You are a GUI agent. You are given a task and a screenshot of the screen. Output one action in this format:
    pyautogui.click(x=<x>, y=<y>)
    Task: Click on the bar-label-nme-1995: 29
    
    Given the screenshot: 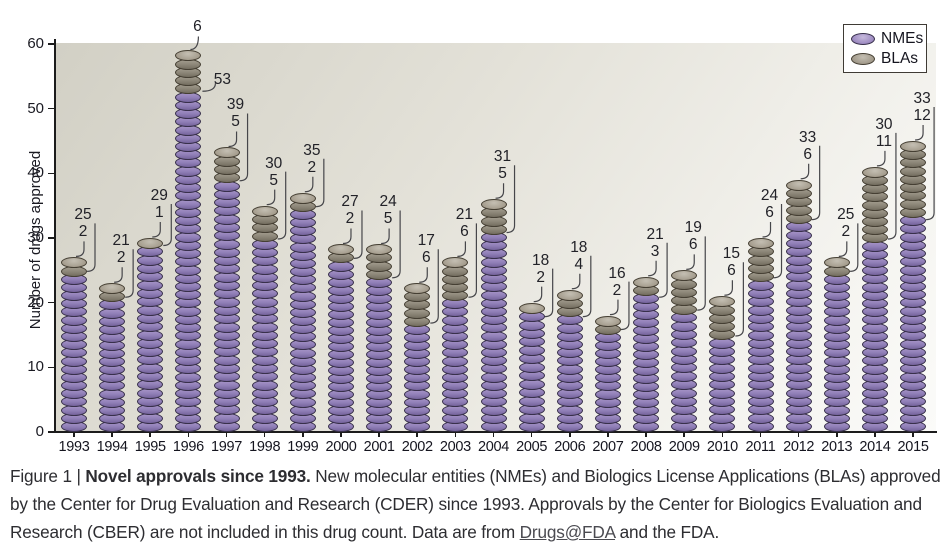 What is the action you would take?
    pyautogui.click(x=159, y=195)
    